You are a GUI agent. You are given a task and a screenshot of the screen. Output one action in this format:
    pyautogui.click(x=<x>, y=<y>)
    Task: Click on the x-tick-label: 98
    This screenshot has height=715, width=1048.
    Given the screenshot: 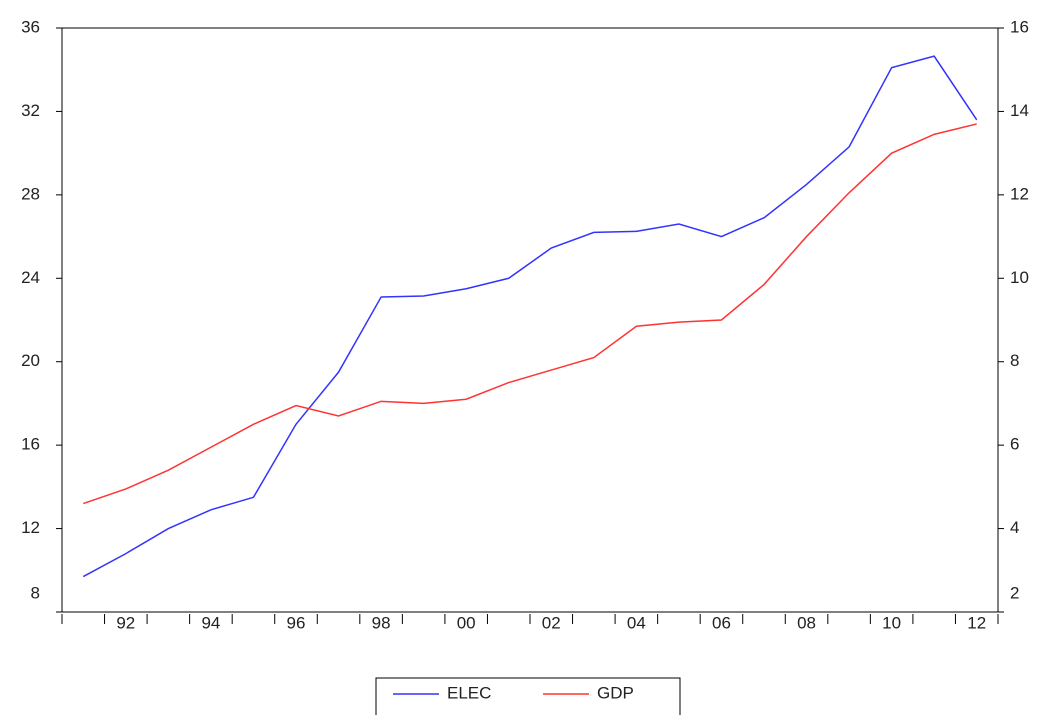 What is the action you would take?
    pyautogui.click(x=381, y=622)
    